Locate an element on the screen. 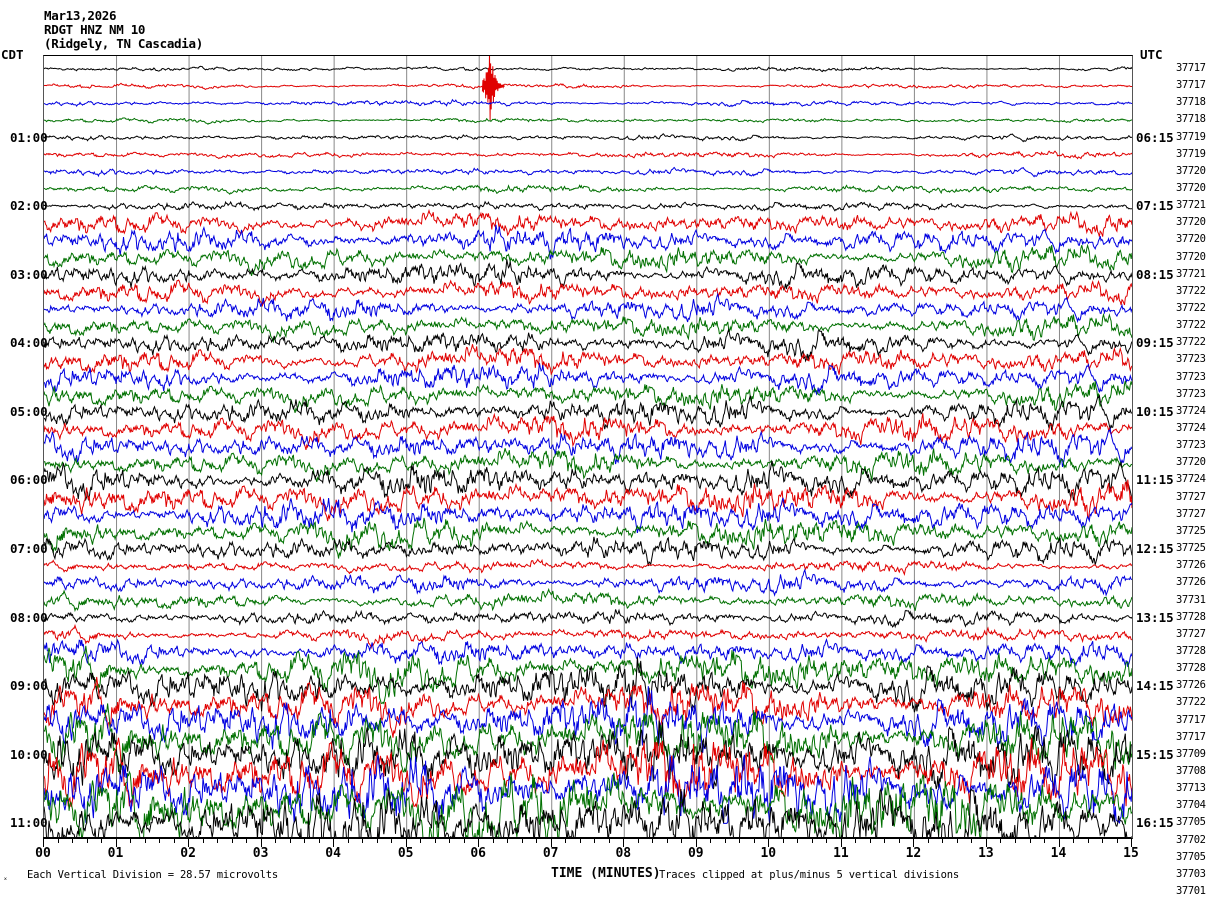 This screenshot has height=897, width=1210. x-tick-label: 00 is located at coordinates (43, 853).